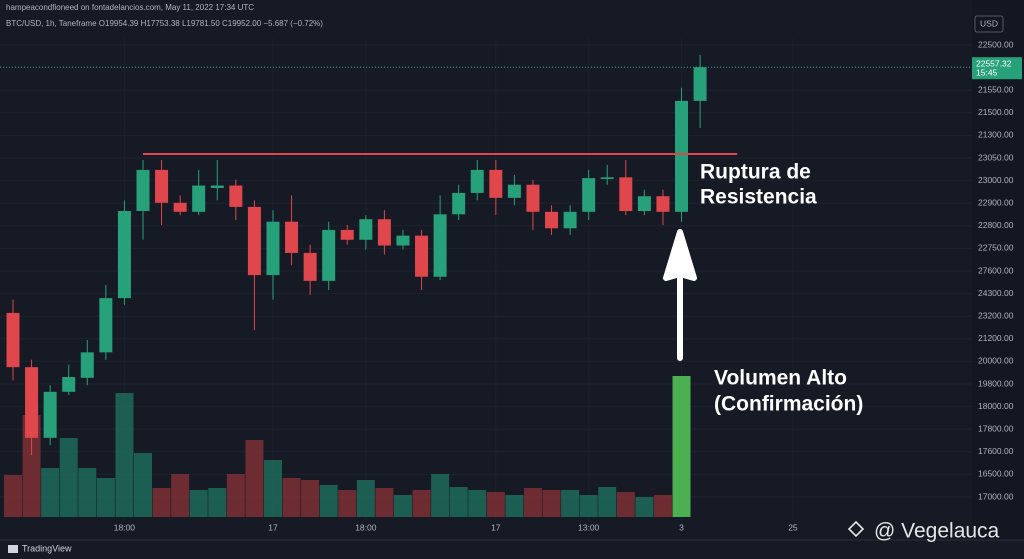  What do you see at coordinates (937, 531) in the screenshot?
I see `watermark: @ Vegelauca` at bounding box center [937, 531].